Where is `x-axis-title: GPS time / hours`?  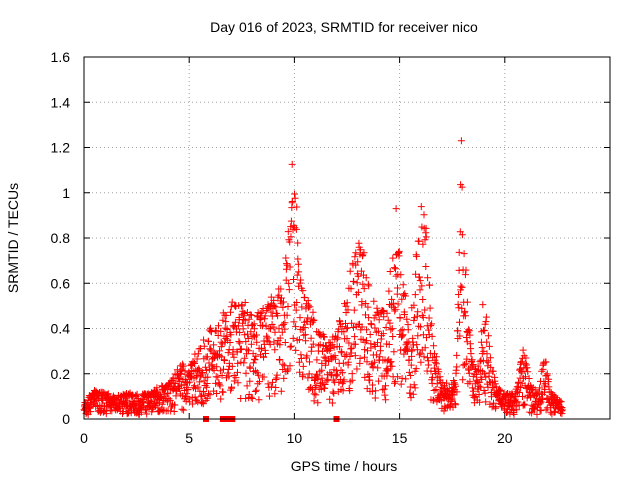
x-axis-title: GPS time / hours is located at coordinates (344, 466).